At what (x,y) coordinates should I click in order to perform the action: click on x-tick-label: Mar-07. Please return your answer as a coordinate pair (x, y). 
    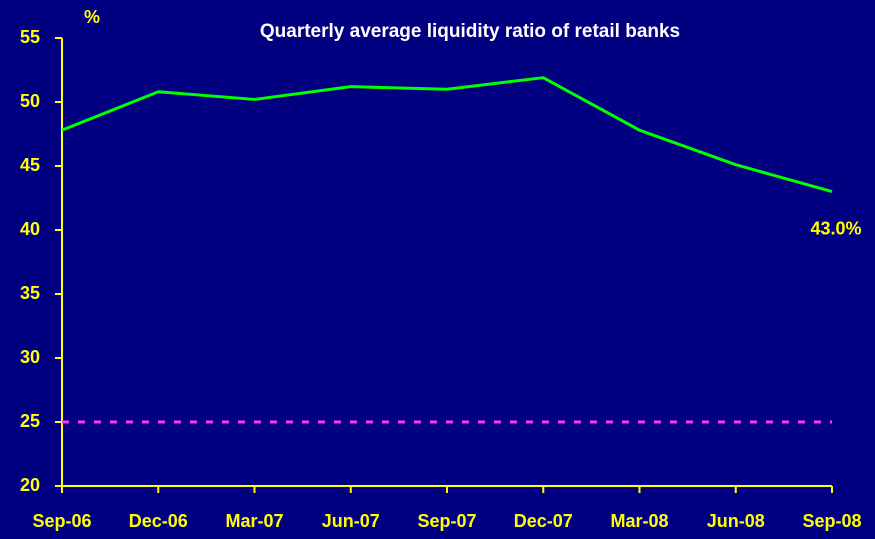
    Looking at the image, I should click on (254, 521).